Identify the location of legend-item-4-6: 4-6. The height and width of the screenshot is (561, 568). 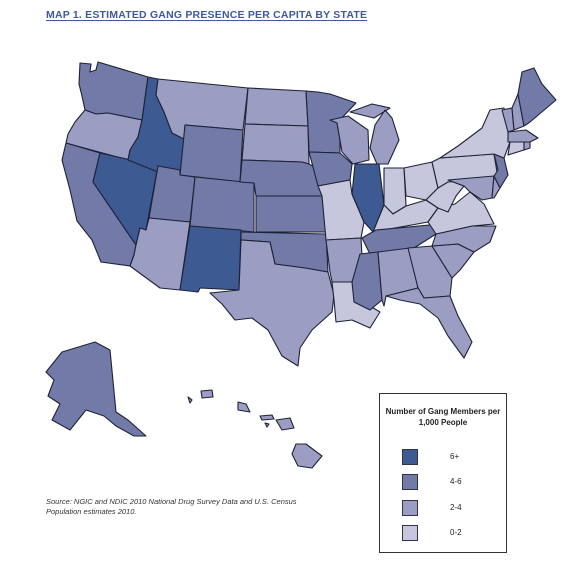
(452, 482).